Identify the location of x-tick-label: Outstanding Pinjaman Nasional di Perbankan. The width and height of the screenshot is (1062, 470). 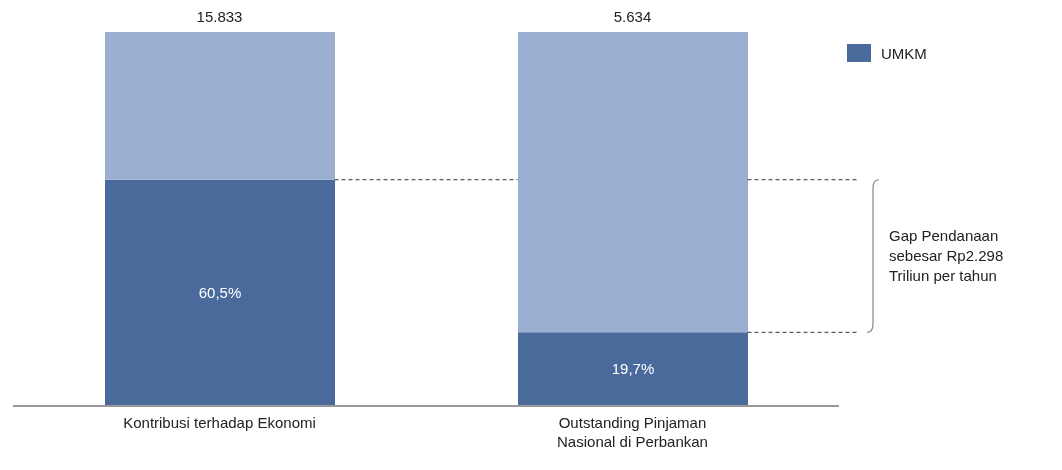
(632, 432).